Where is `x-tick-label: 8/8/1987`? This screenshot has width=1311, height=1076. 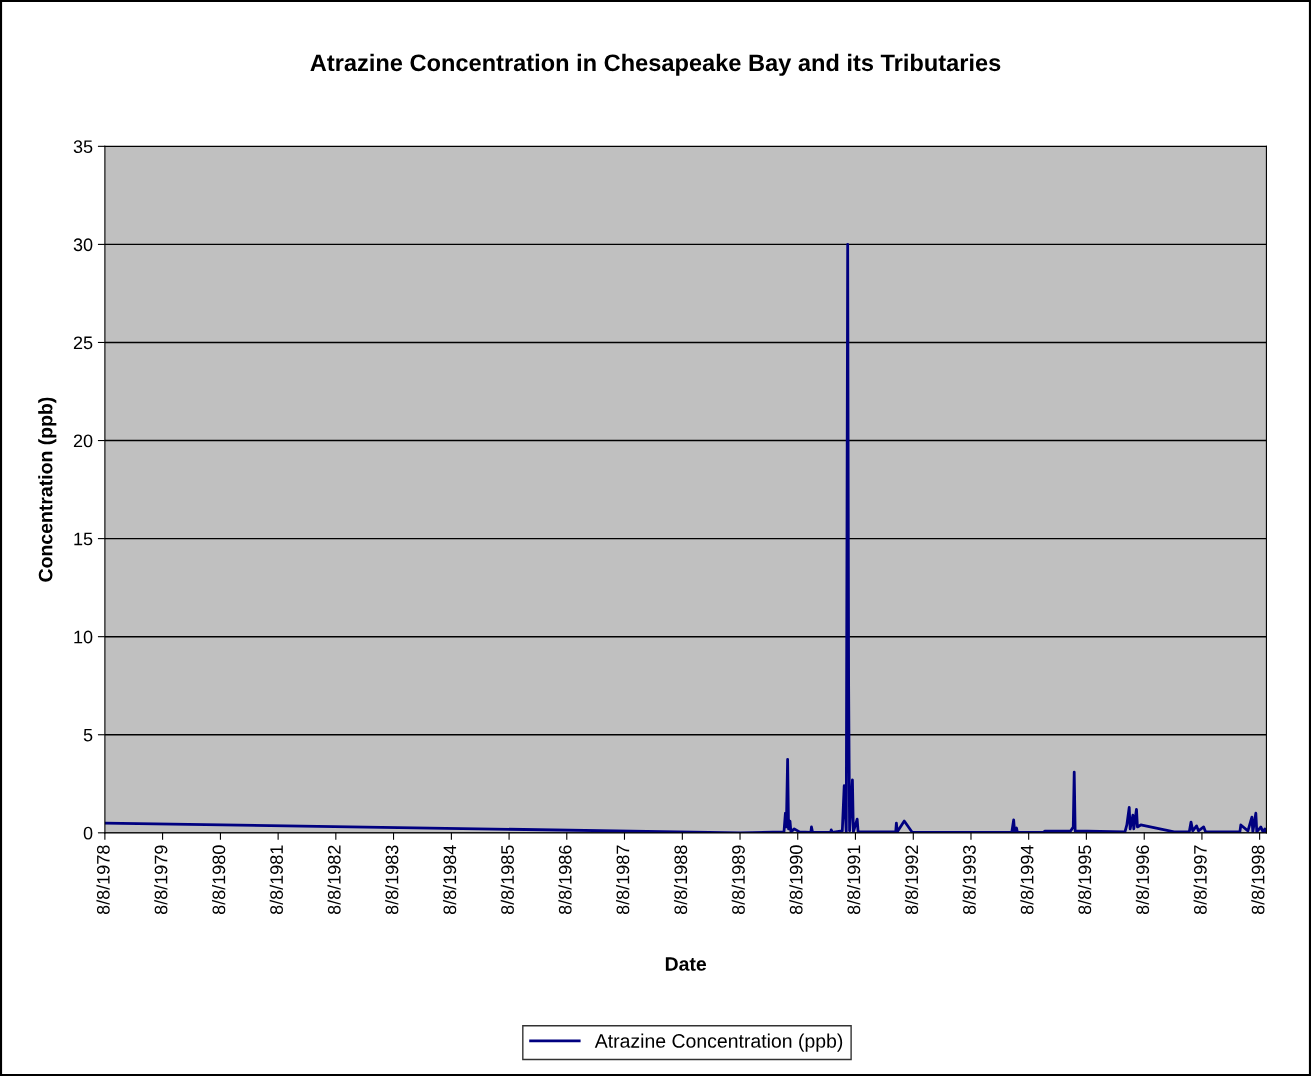 x-tick-label: 8/8/1987 is located at coordinates (623, 880).